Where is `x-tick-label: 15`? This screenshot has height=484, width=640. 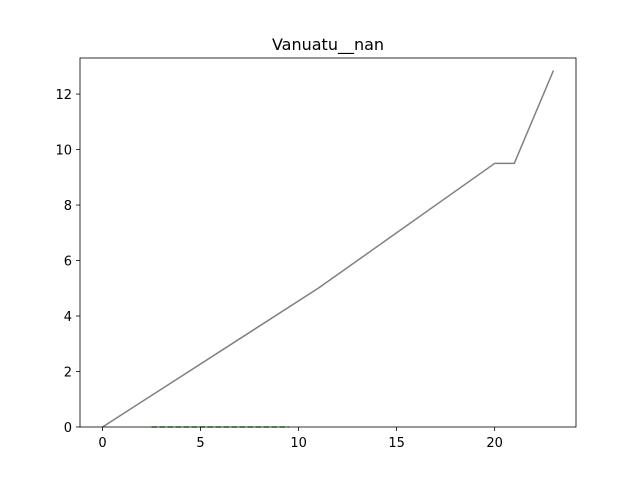
x-tick-label: 15 is located at coordinates (396, 443).